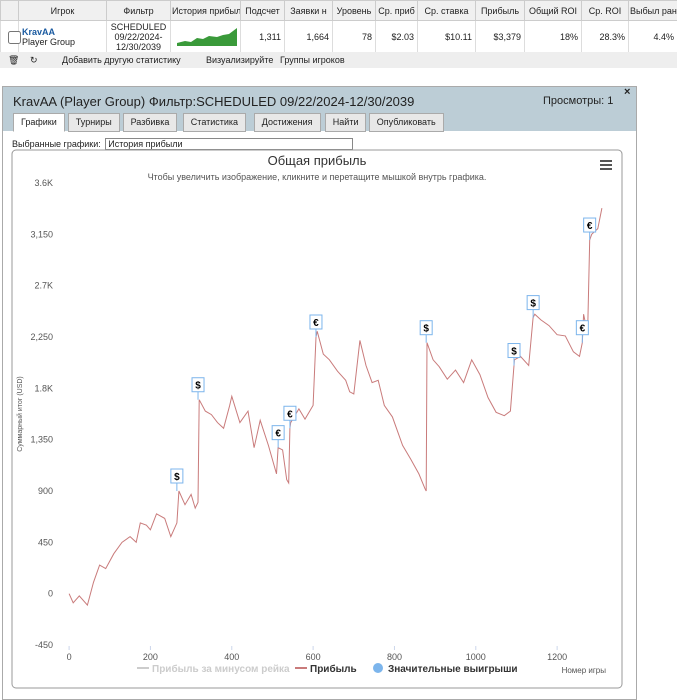 This screenshot has height=700, width=677. What do you see at coordinates (62, 10) in the screenshot?
I see `header-cell: Игрок` at bounding box center [62, 10].